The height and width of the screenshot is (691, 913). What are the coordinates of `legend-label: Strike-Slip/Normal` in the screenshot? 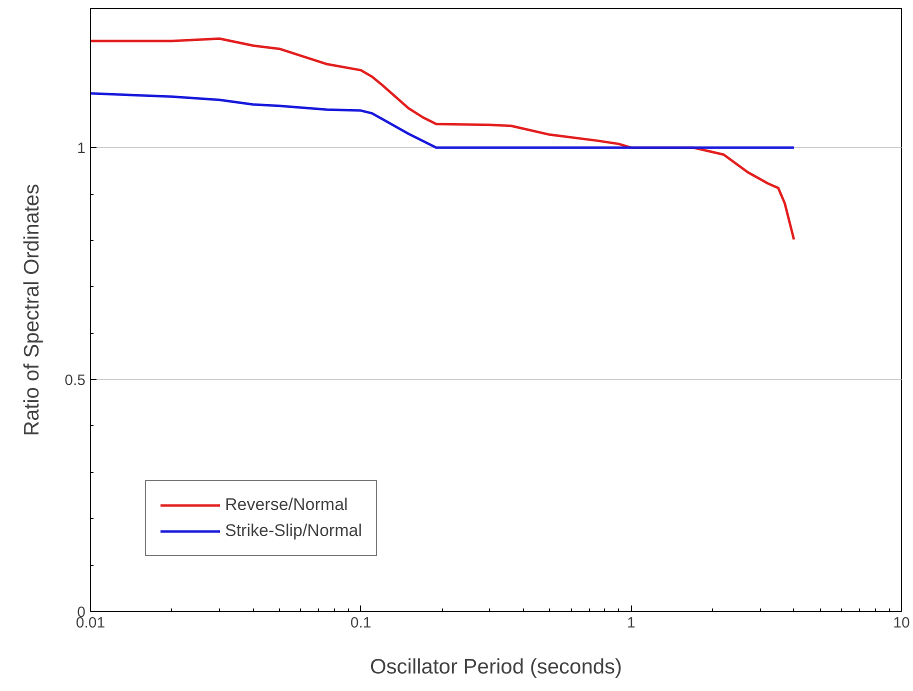 It's located at (293, 531).